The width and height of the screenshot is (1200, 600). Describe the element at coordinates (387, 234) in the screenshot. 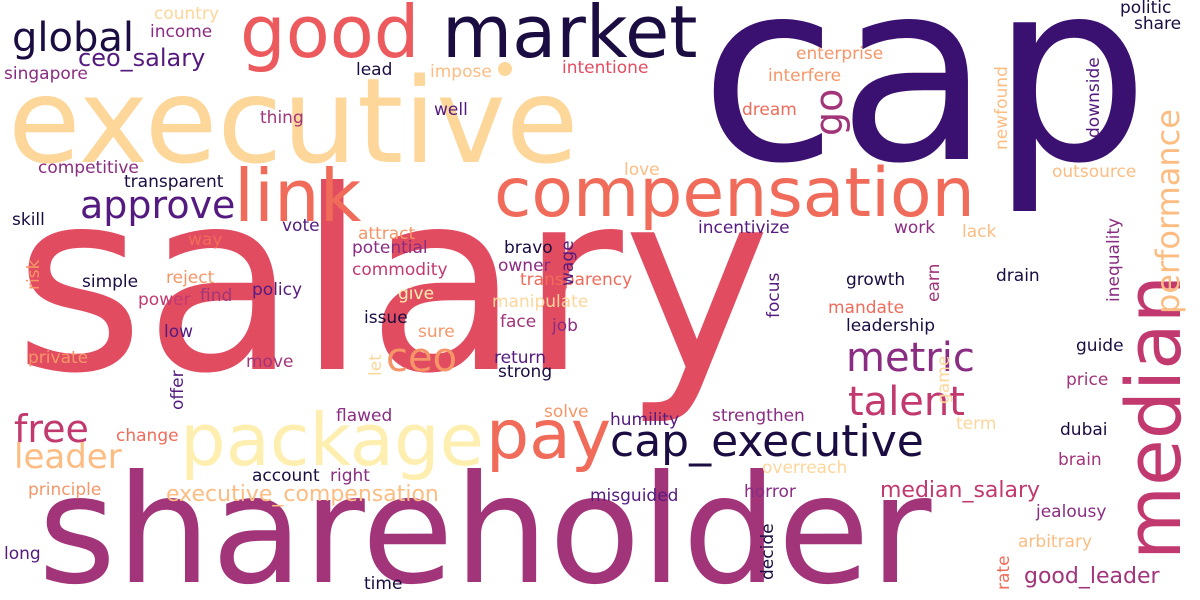

I see `word-attract: attract` at that location.